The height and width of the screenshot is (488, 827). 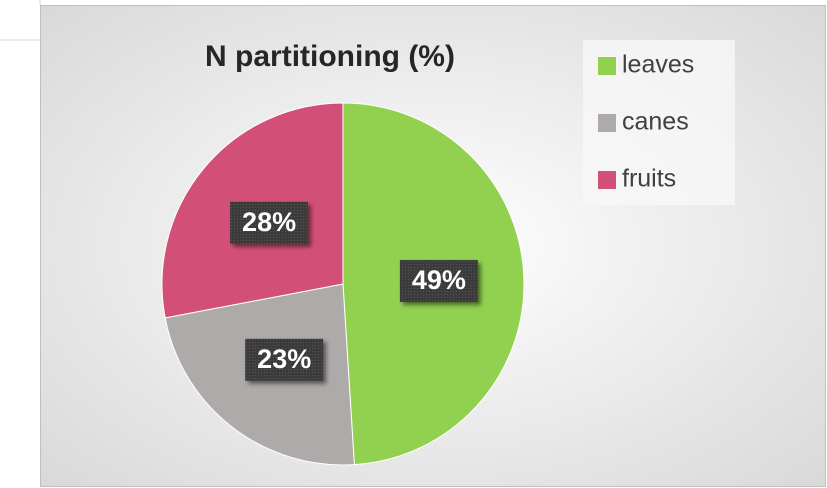 I want to click on data-label: 49%, so click(x=439, y=280).